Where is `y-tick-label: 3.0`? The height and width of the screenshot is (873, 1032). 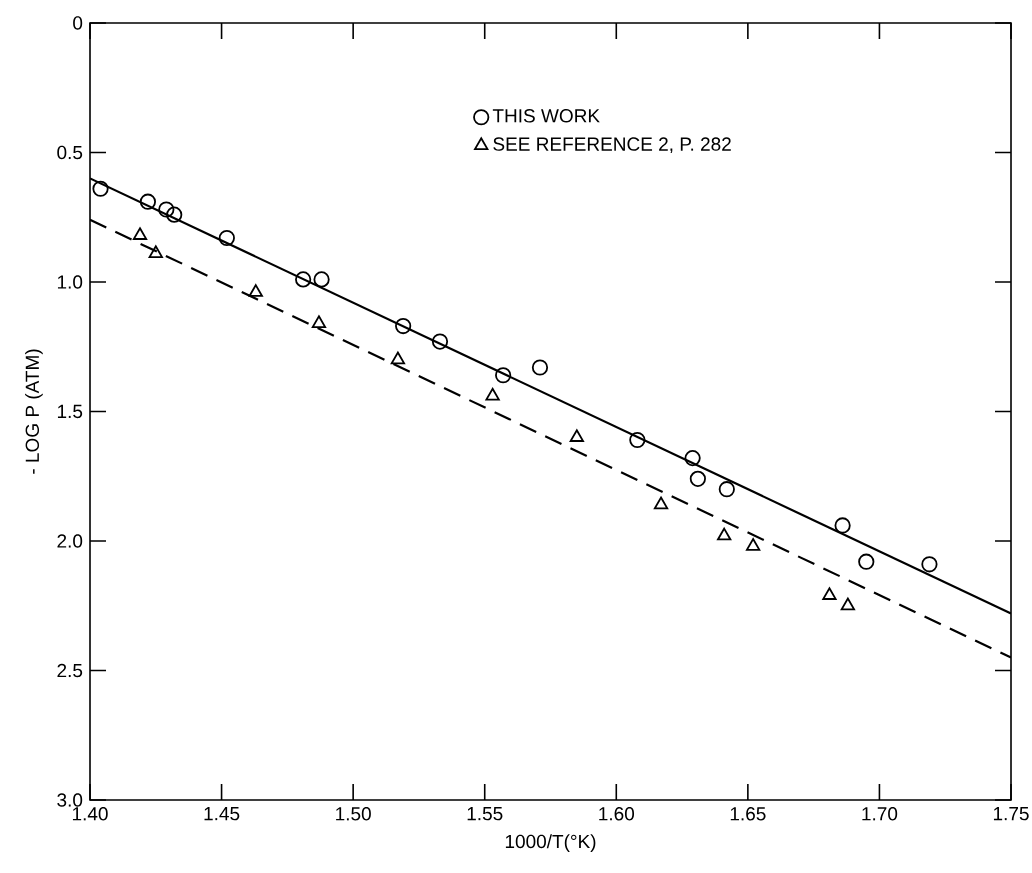
y-tick-label: 3.0 is located at coordinates (70, 800).